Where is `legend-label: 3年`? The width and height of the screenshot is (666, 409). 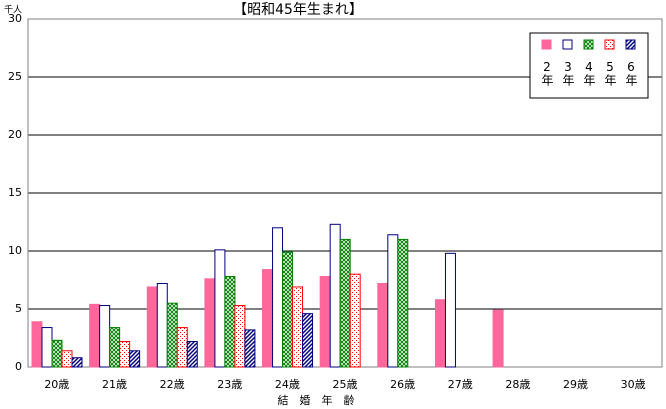
legend-label: 3年 is located at coordinates (568, 73).